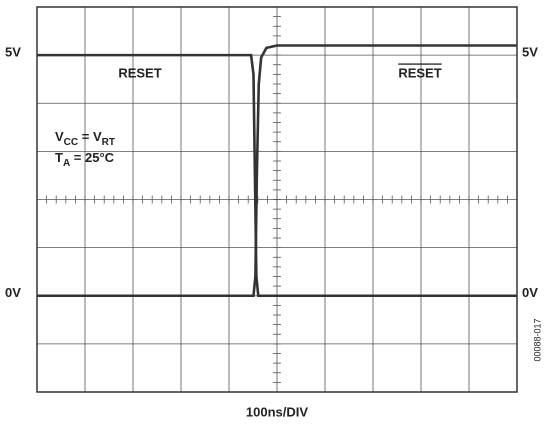  Describe the element at coordinates (66, 163) in the screenshot. I see `condition-part: A` at that location.